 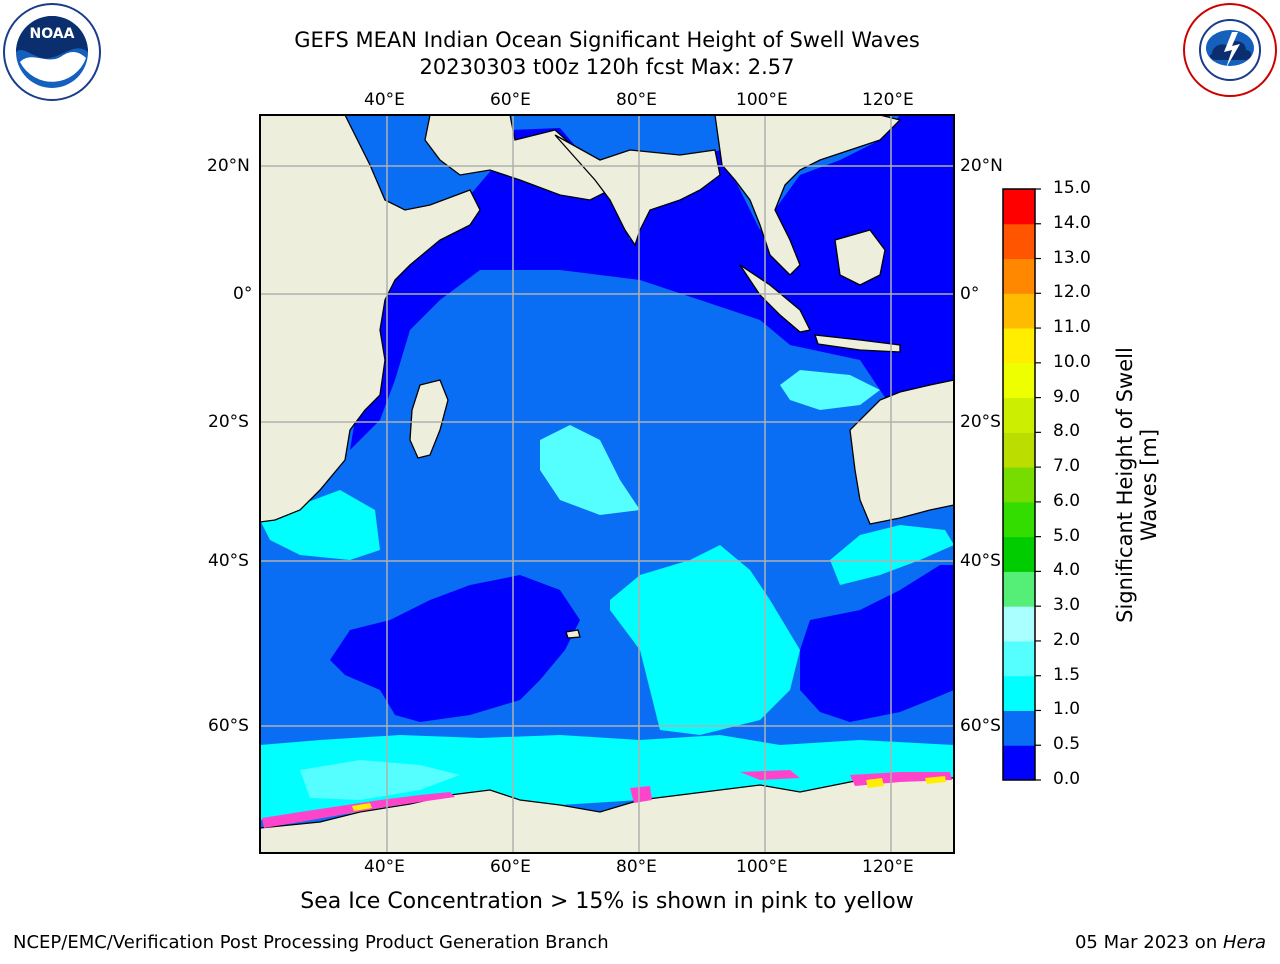 I want to click on colorbar-tick-label: 7.0, so click(x=1067, y=466).